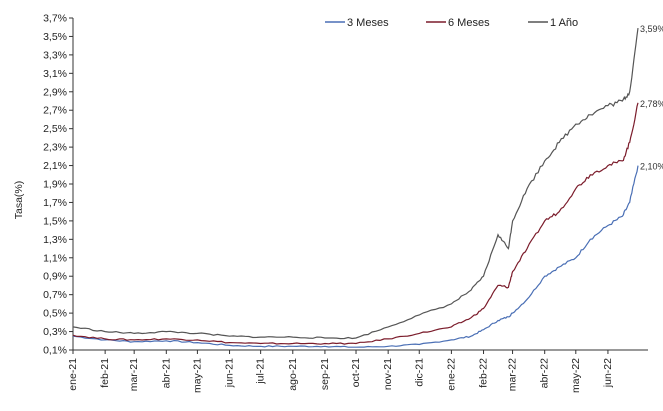 This screenshot has width=663, height=411. Describe the element at coordinates (55, 55) in the screenshot. I see `y-tick-label: 3,3%` at that location.